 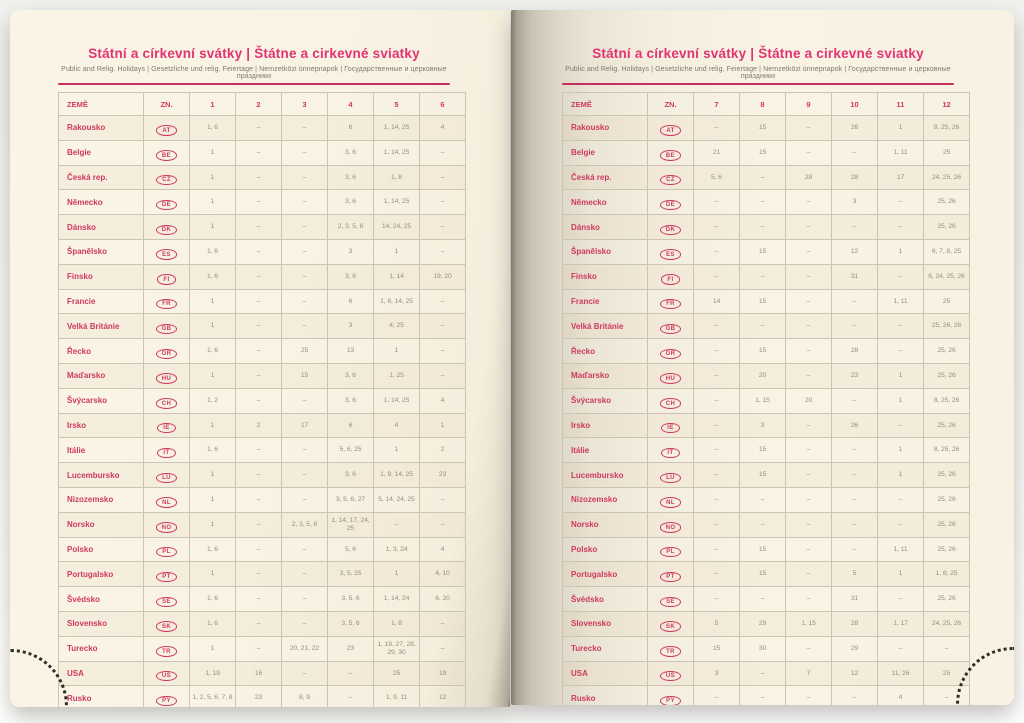 What do you see at coordinates (670, 304) in the screenshot?
I see `country-code-badge: FR` at bounding box center [670, 304].